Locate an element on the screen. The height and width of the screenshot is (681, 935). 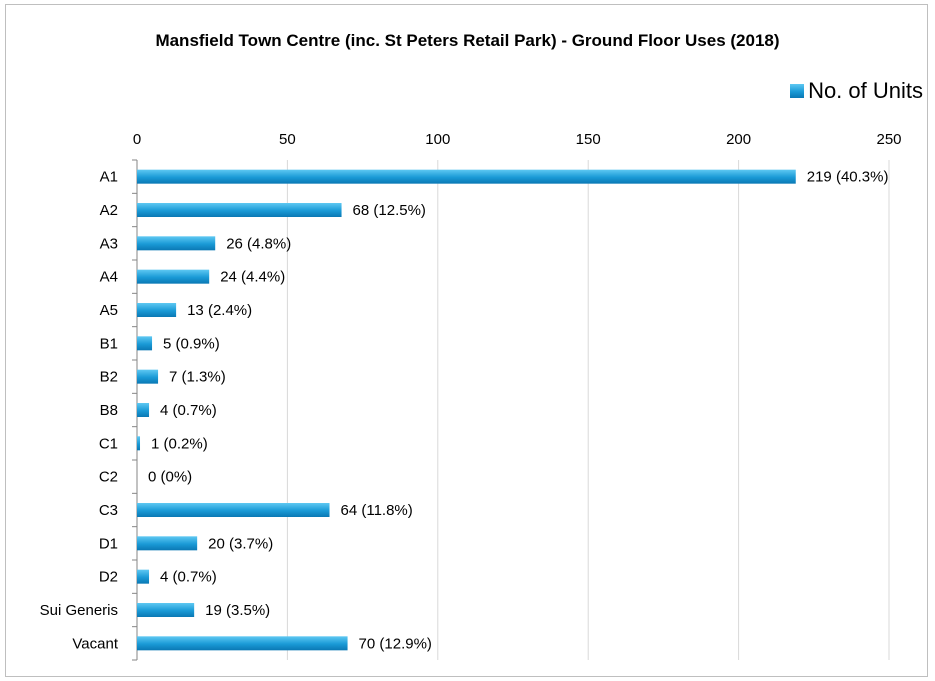
category-label: C1 is located at coordinates (108, 443).